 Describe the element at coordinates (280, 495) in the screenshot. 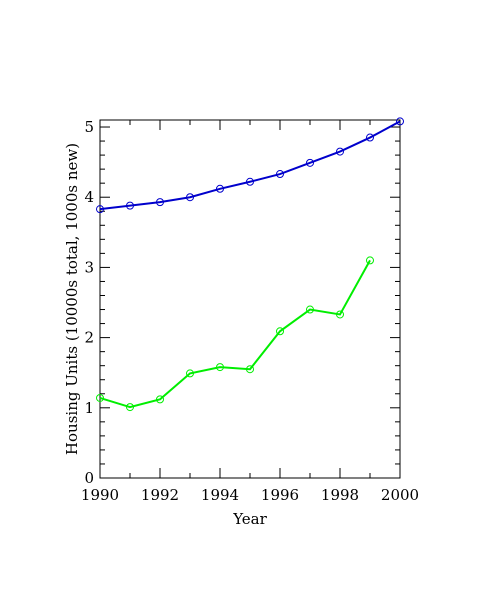

I see `x-tick-label: 1996` at that location.